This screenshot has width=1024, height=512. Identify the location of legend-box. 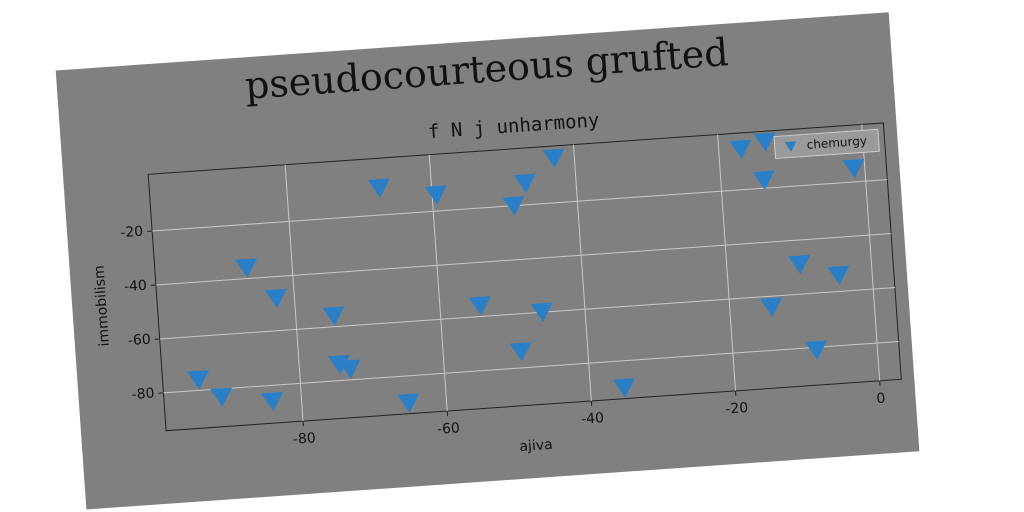
(826, 144).